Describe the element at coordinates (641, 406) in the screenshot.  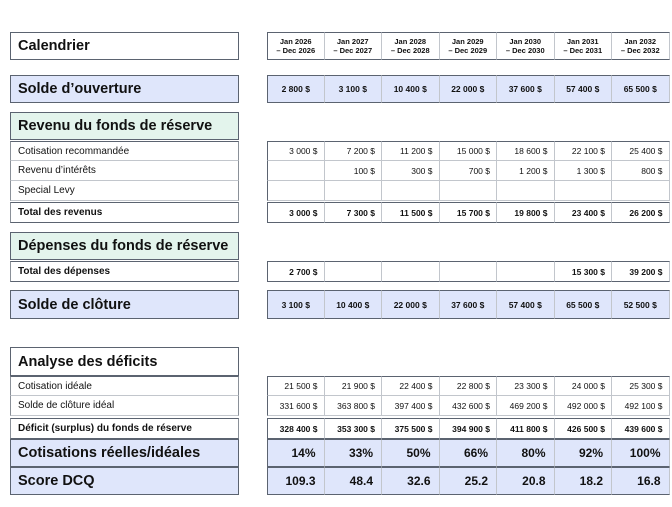
I see `value-cell: 492 100 $` at that location.